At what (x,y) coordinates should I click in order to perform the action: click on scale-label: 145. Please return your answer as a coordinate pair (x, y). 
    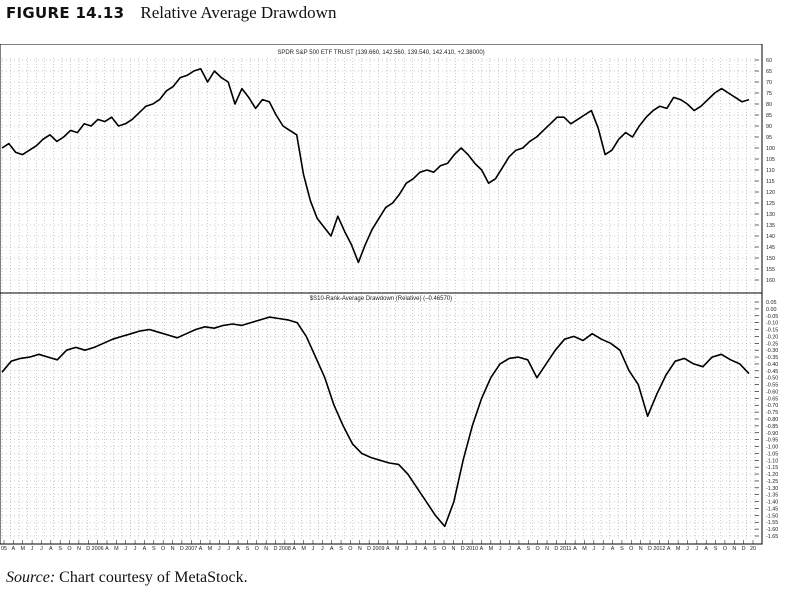
    Looking at the image, I should click on (770, 248).